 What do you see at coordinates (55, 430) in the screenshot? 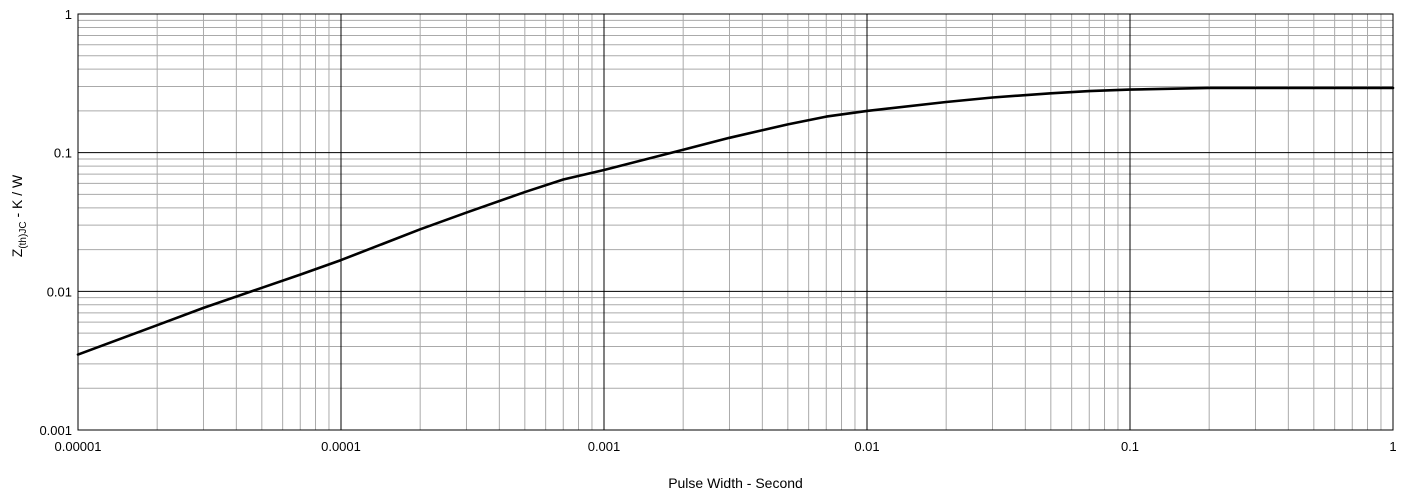
I see `y-tick-label: 0.001` at bounding box center [55, 430].